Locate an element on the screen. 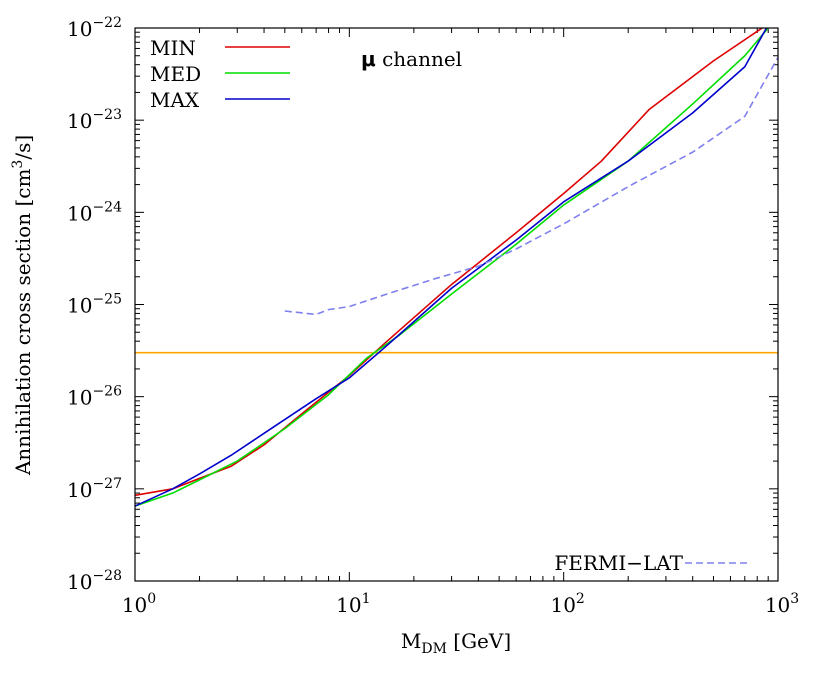  x-tick-label: 10² is located at coordinates (567, 604).